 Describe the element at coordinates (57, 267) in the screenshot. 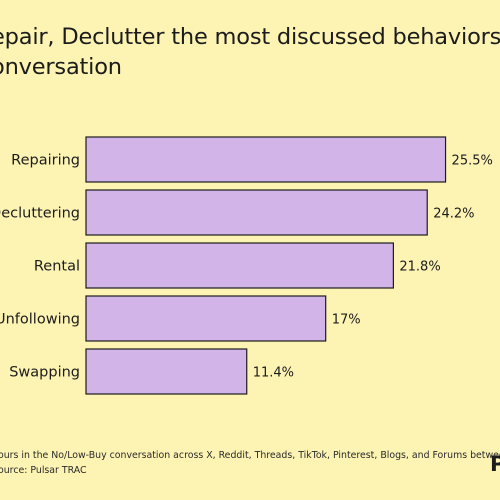

I see `category-label-rental: Rental` at that location.